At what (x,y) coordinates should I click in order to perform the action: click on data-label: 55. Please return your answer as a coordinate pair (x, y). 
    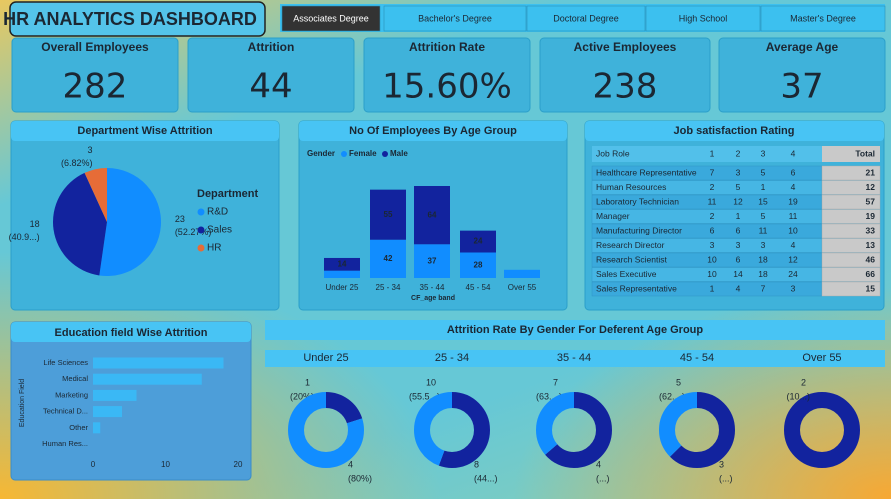
    Looking at the image, I should click on (388, 214).